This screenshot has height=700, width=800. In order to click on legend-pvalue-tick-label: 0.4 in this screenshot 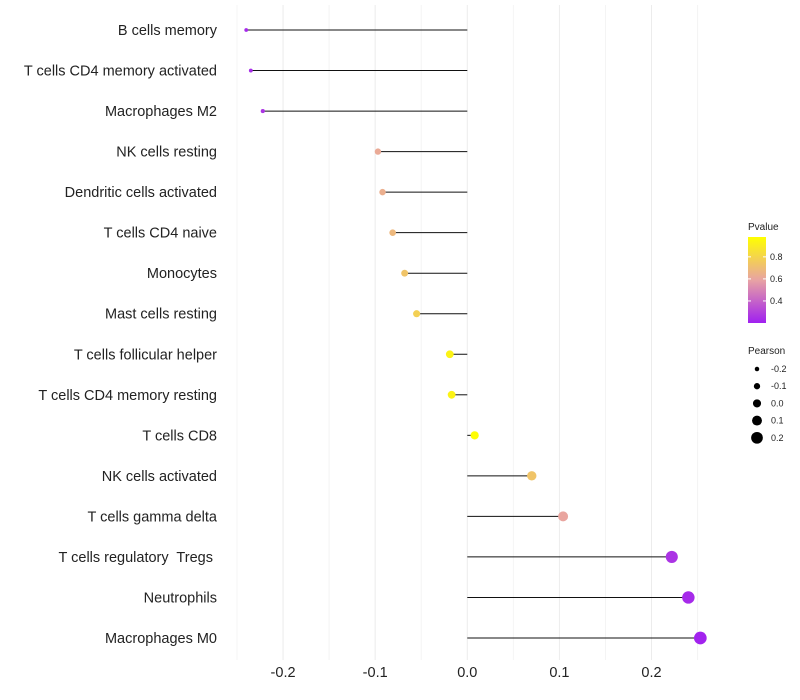, I will do `click(776, 301)`.